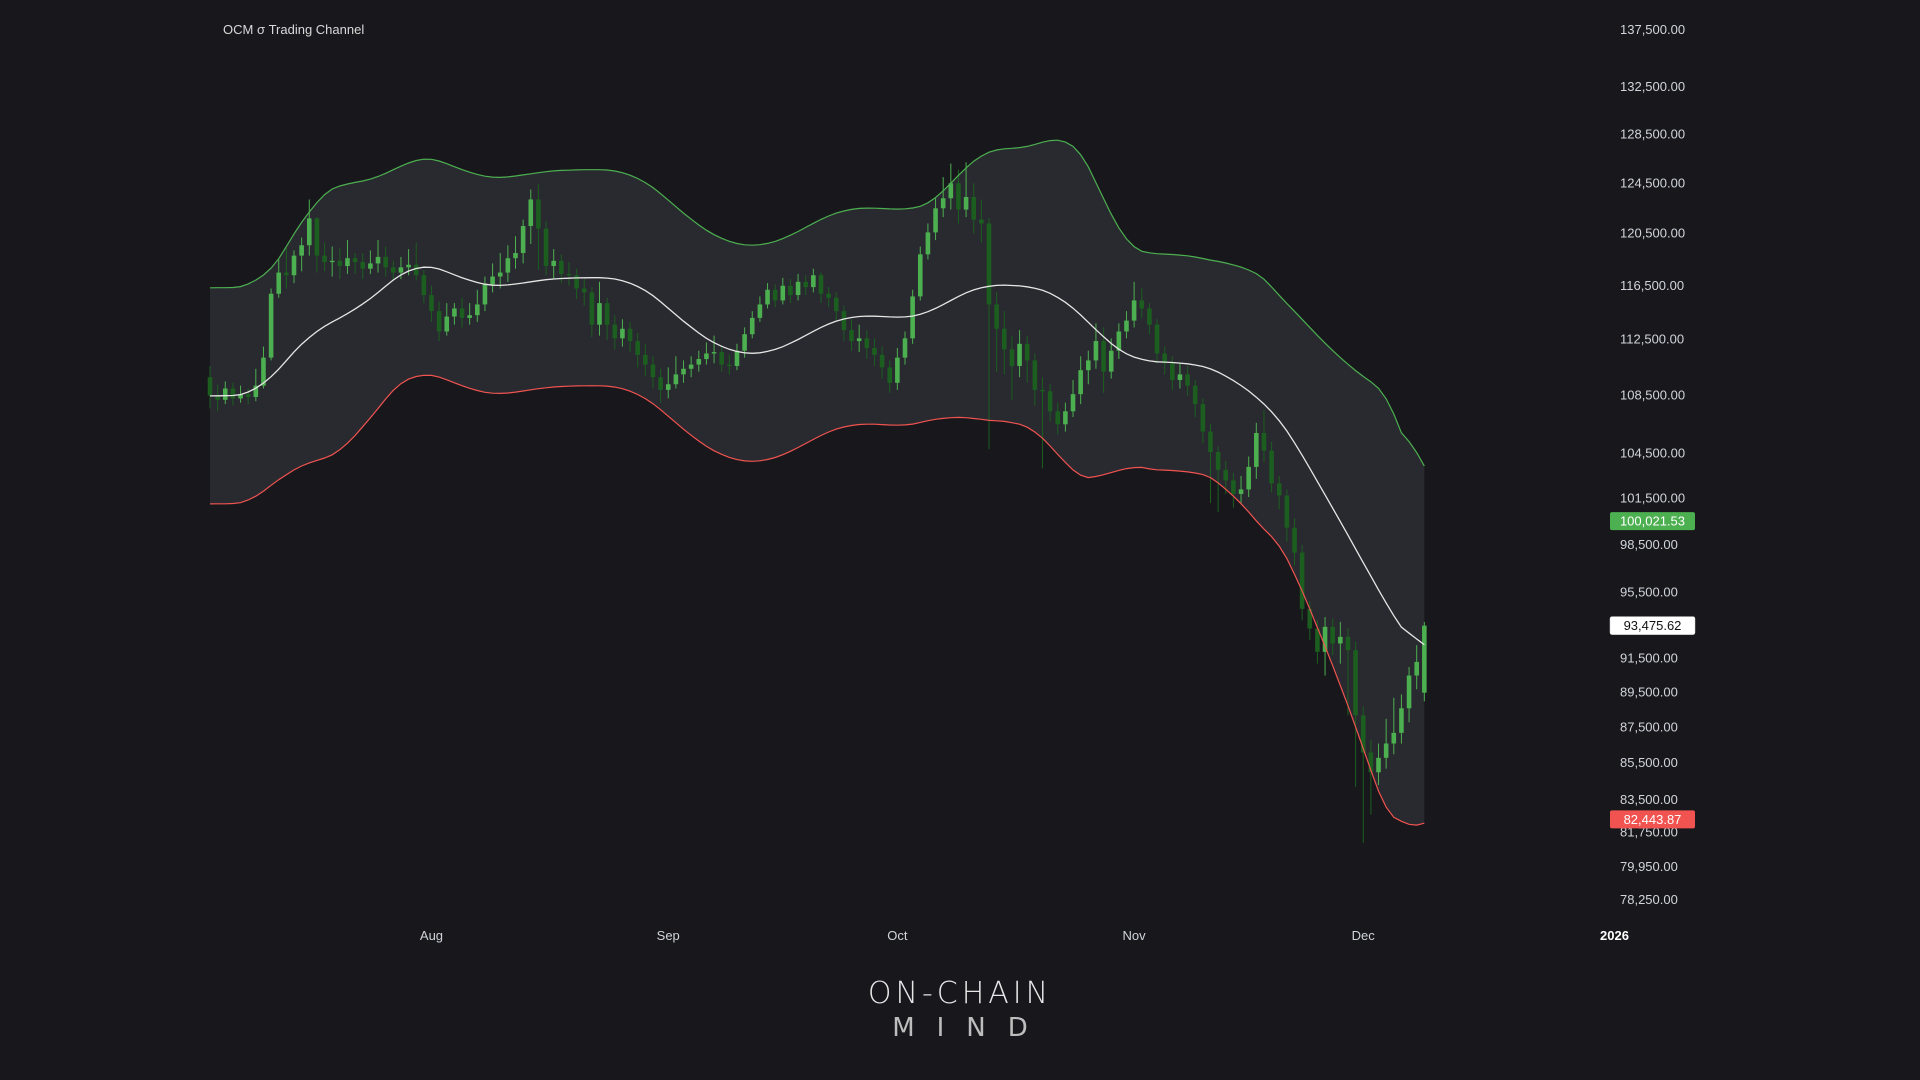 This screenshot has width=1920, height=1080. Describe the element at coordinates (1652, 86) in the screenshot. I see `y-tick-label: 132,500.00` at that location.